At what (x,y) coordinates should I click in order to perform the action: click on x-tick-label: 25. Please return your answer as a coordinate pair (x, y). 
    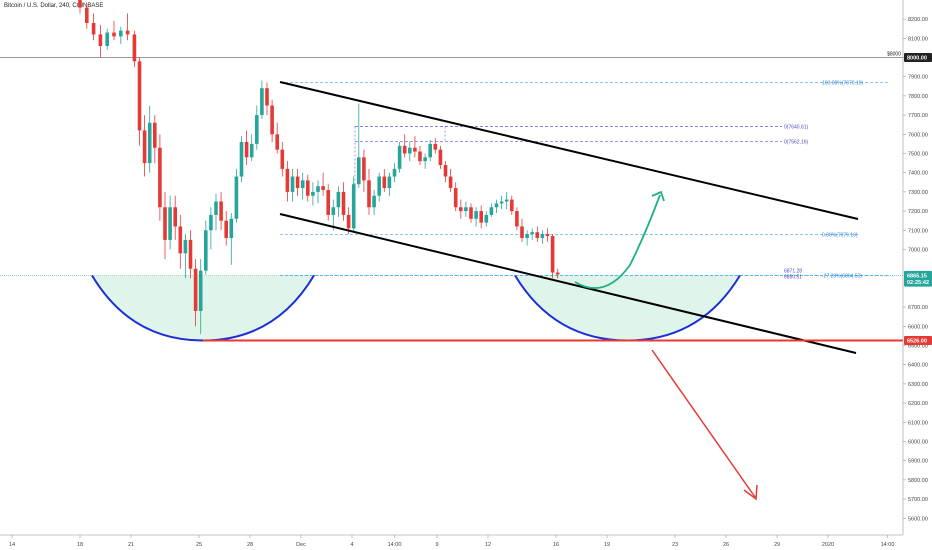
    Looking at the image, I should click on (199, 545).